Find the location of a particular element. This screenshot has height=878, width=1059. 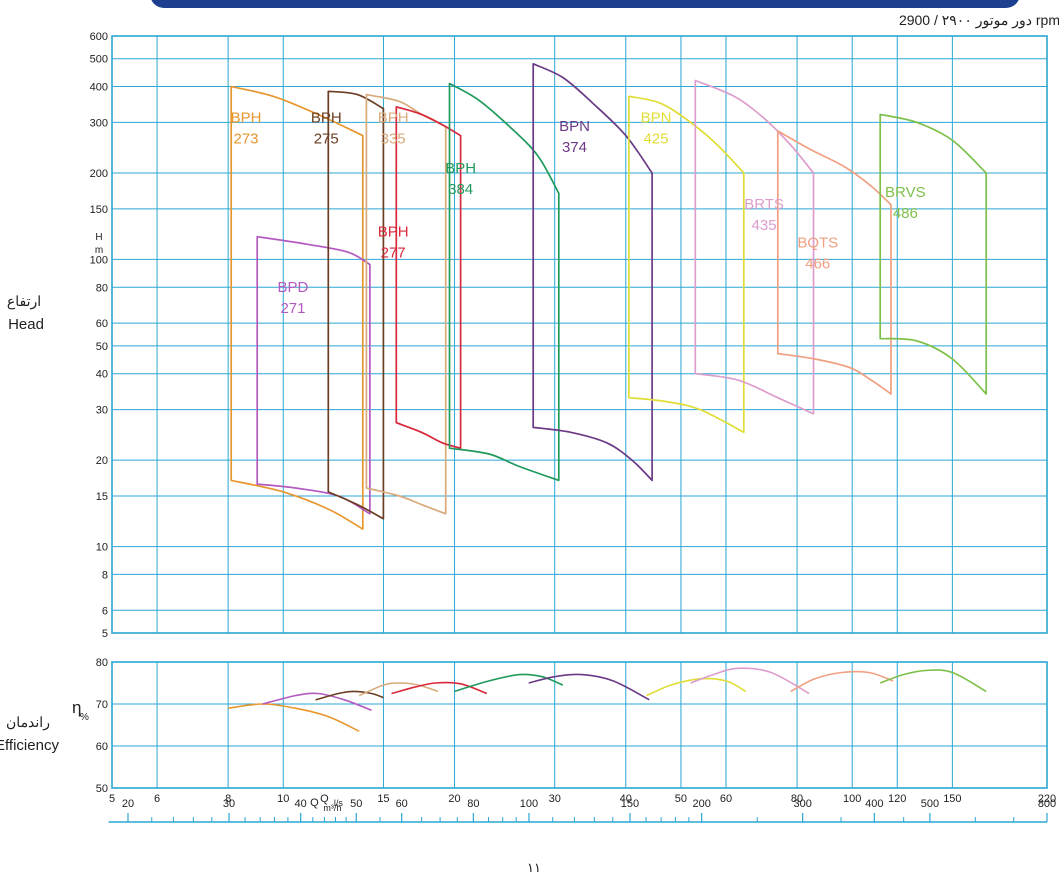

label-bph-335-line2: 335 is located at coordinates (393, 138).